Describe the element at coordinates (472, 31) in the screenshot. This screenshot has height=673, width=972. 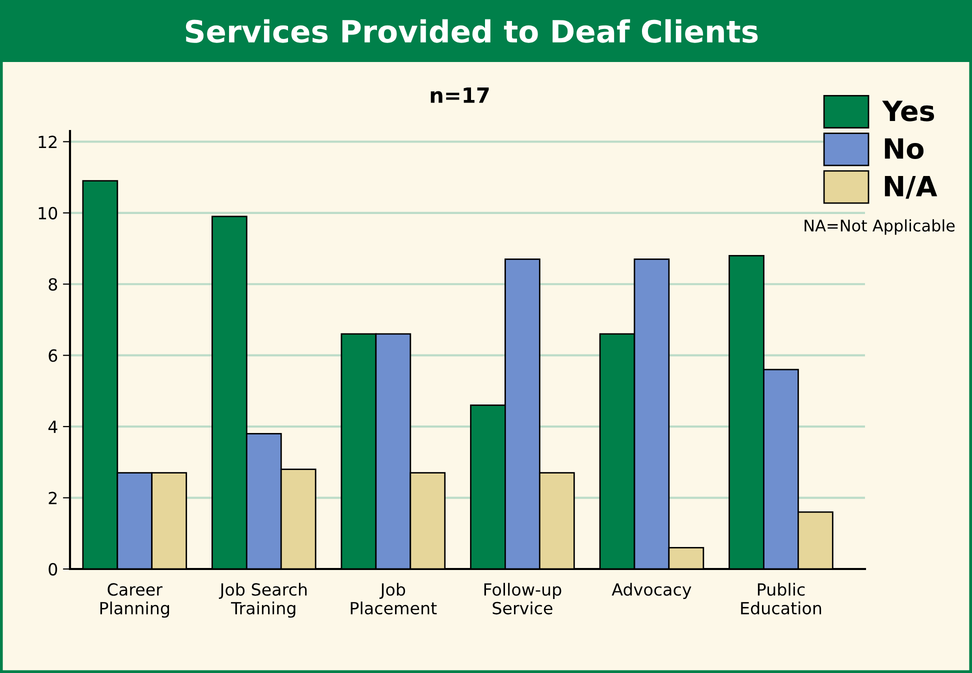
I see `chart-title: Services Provided to Deaf Clients` at that location.